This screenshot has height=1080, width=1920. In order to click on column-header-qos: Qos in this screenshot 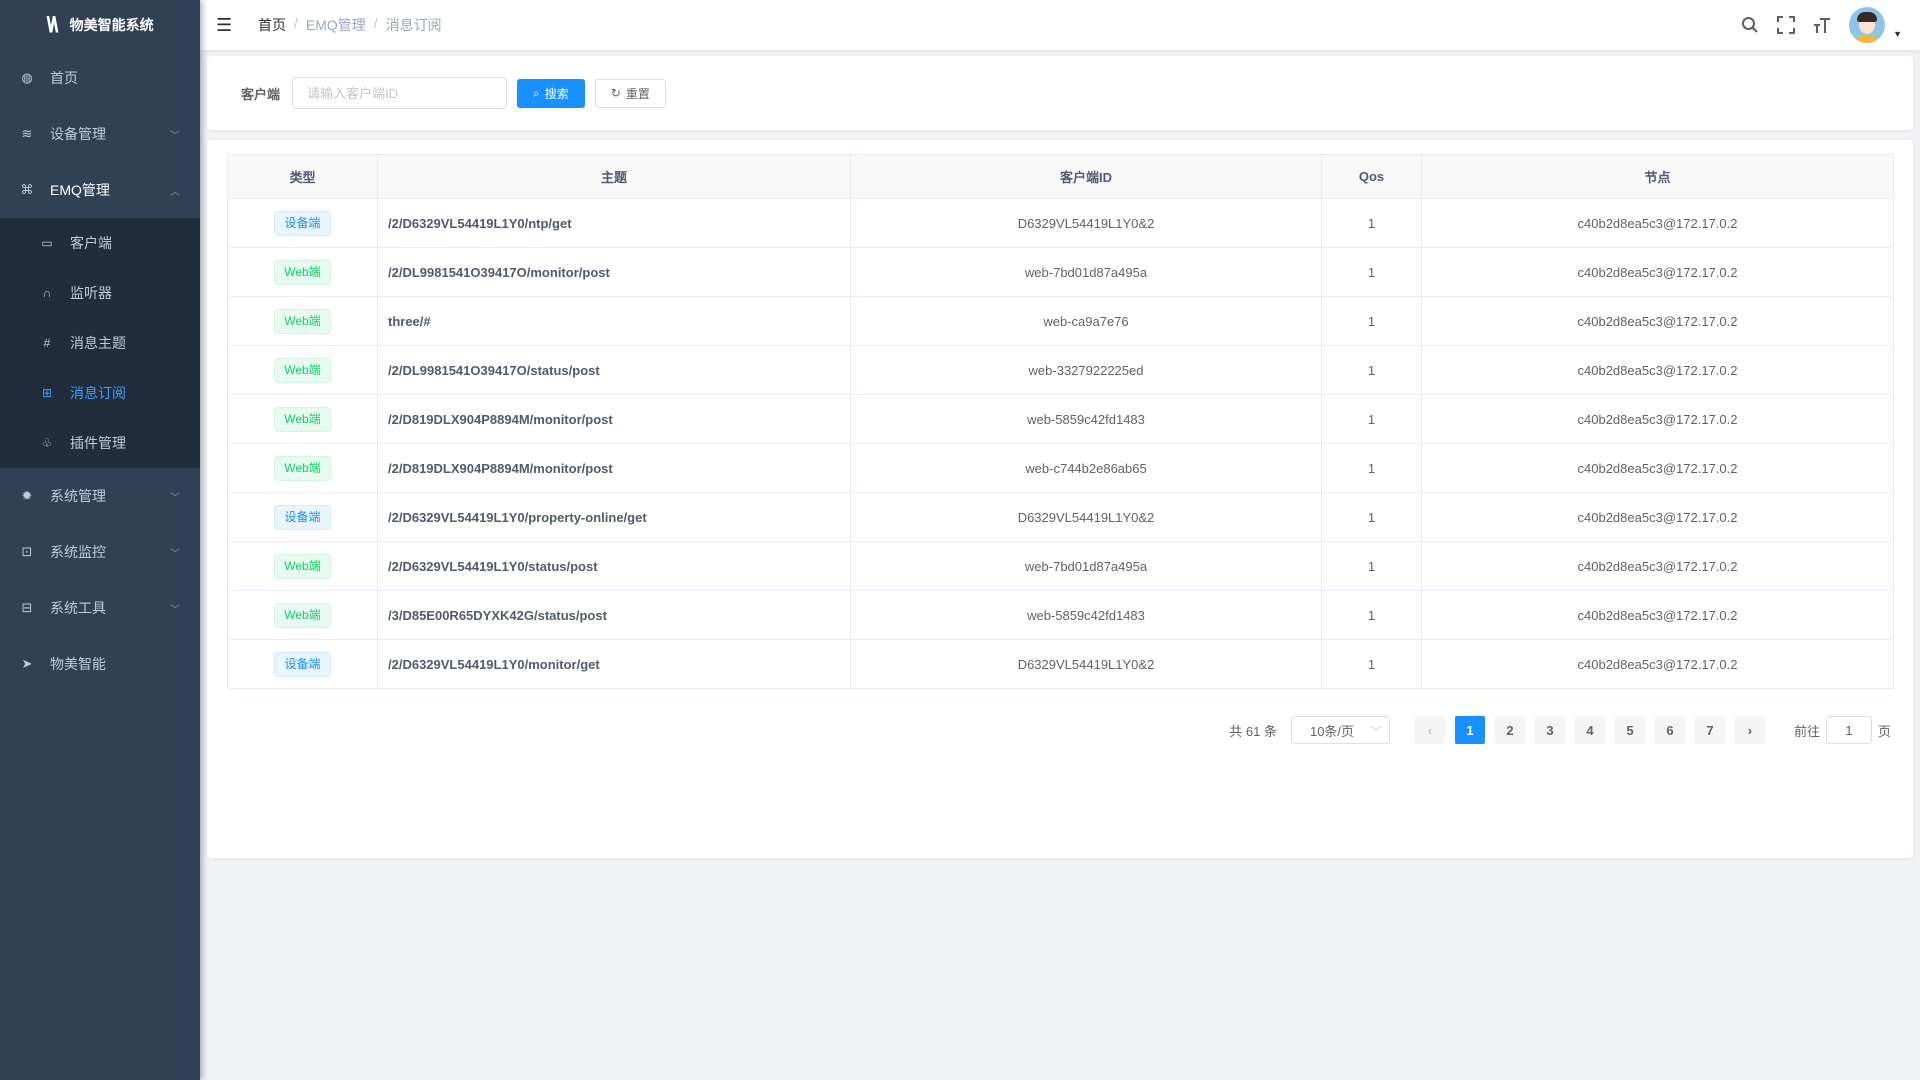, I will do `click(1371, 176)`.